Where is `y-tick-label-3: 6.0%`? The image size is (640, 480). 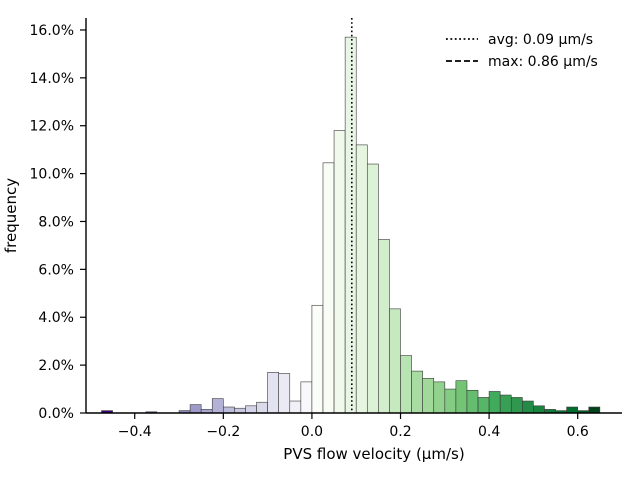
y-tick-label-3: 6.0% is located at coordinates (56, 270).